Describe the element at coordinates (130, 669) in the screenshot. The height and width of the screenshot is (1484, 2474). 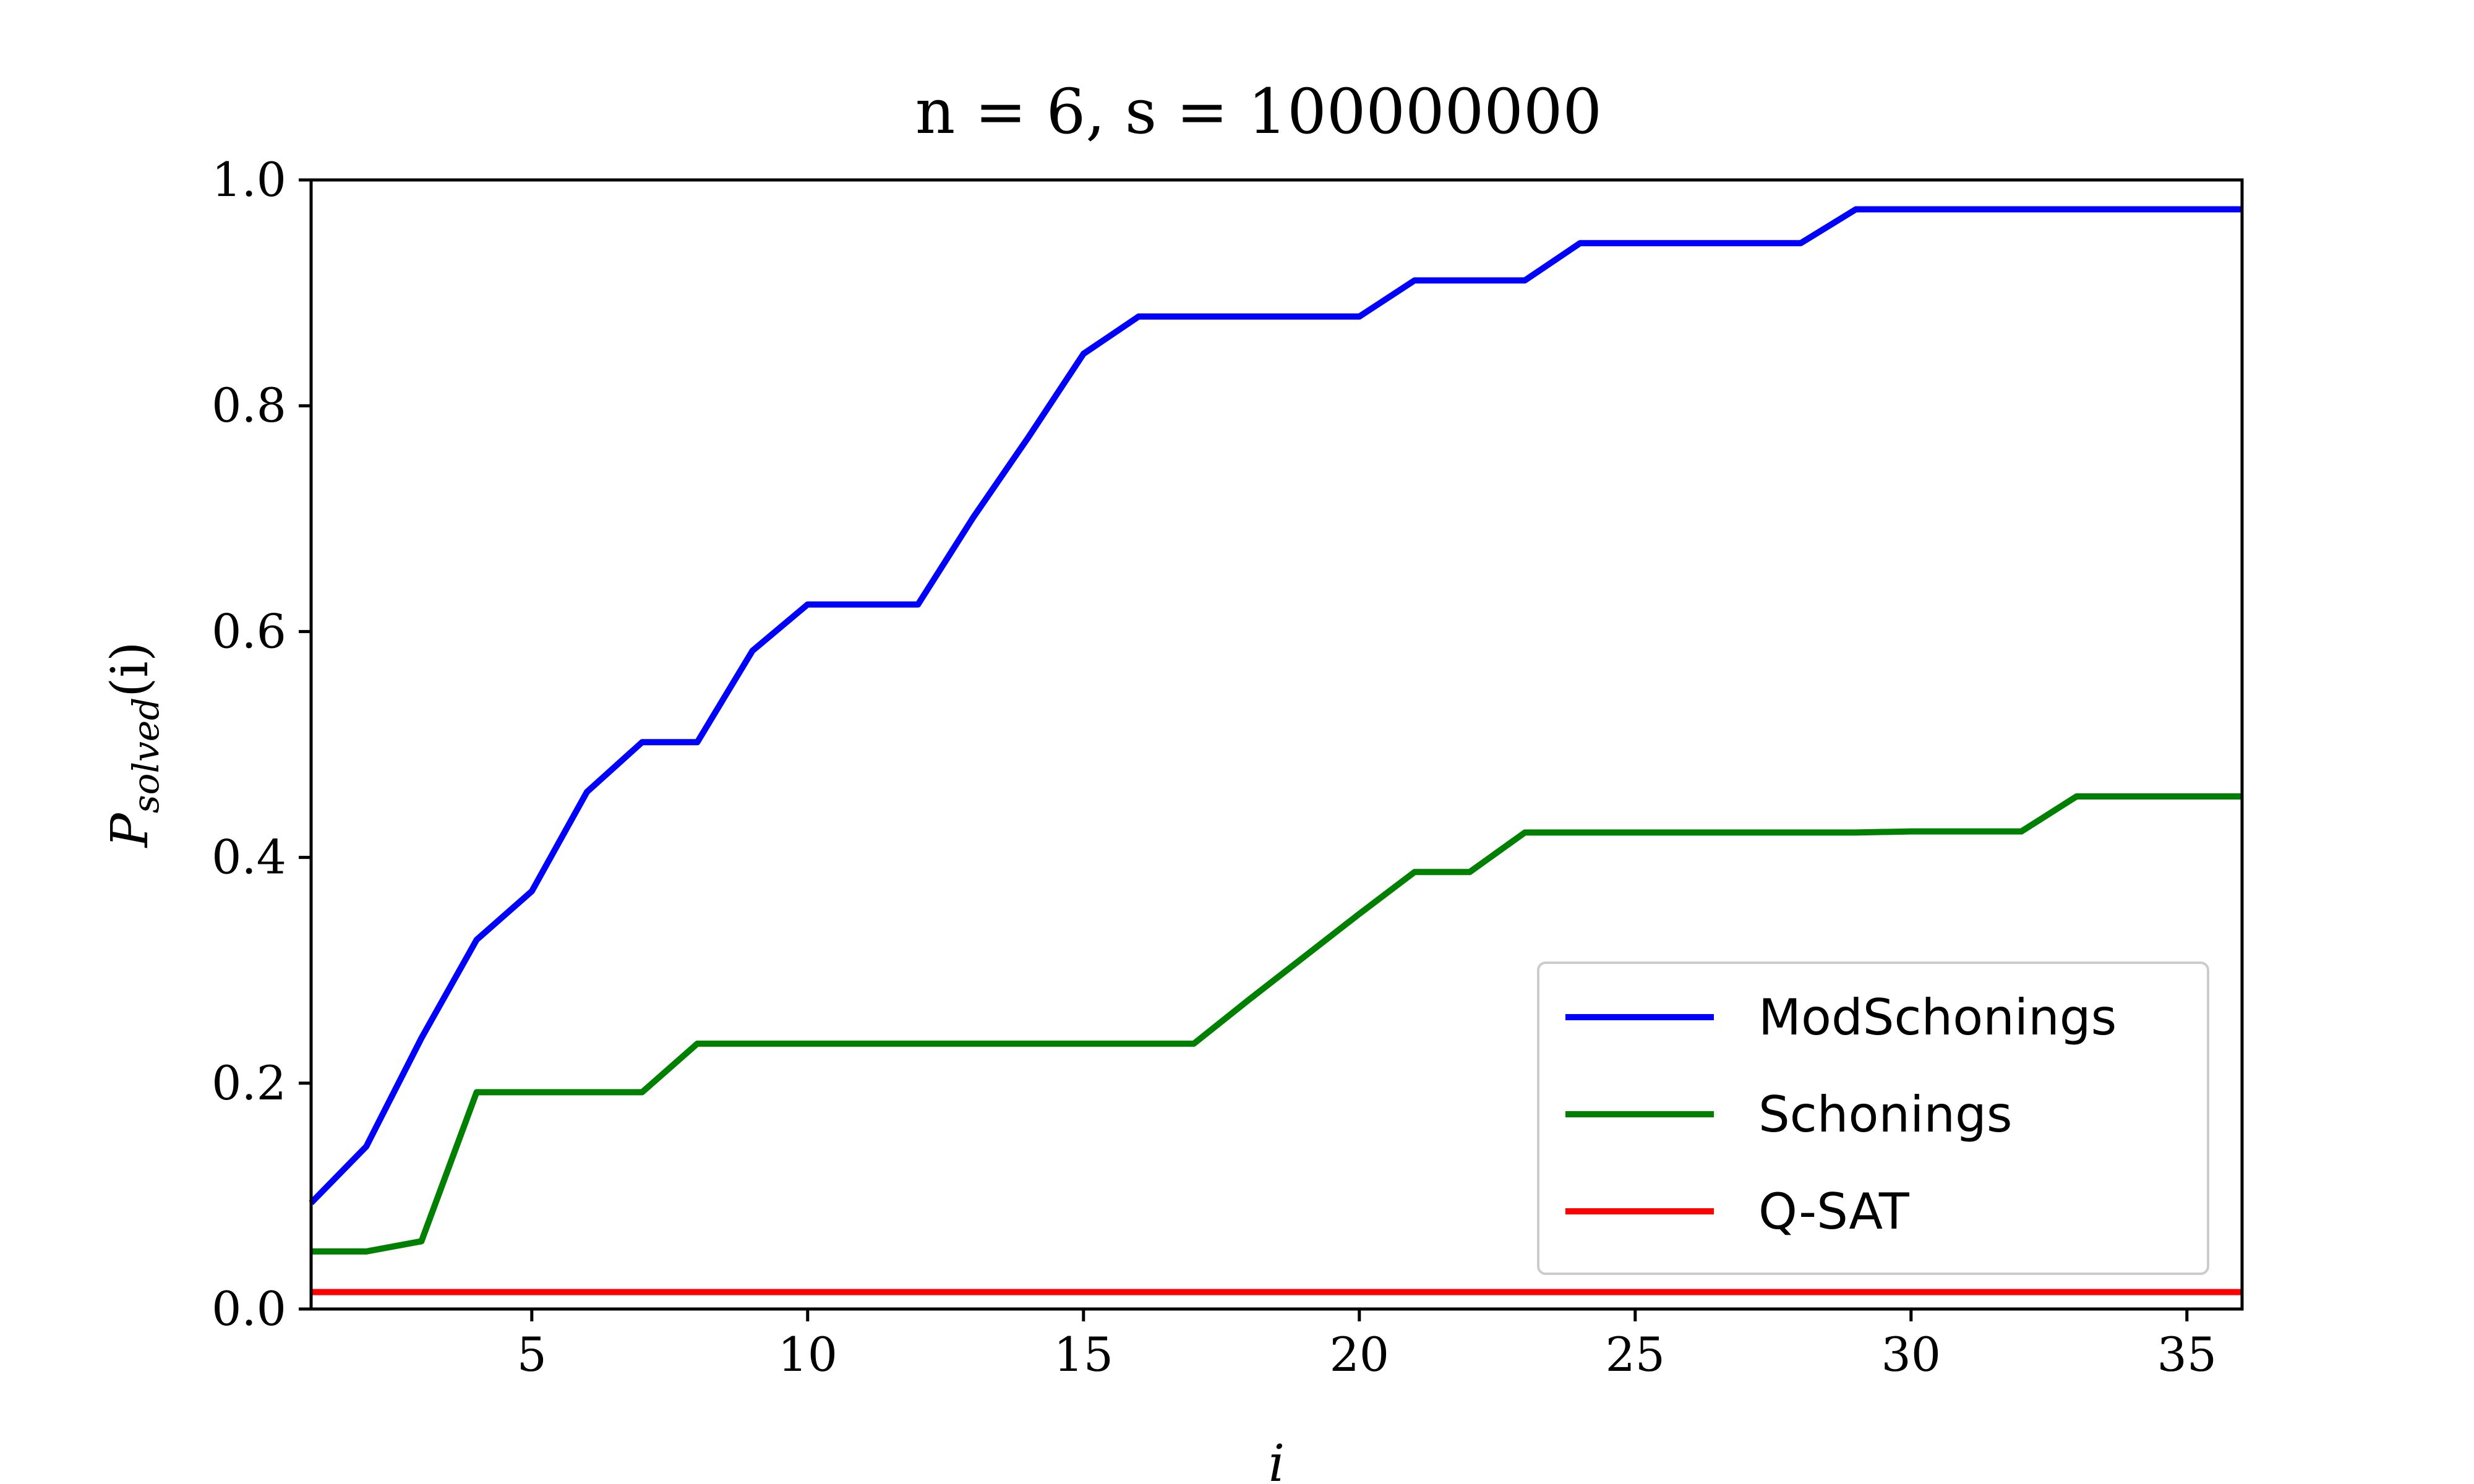
I see `y-axis-label-suffix: (i)` at that location.